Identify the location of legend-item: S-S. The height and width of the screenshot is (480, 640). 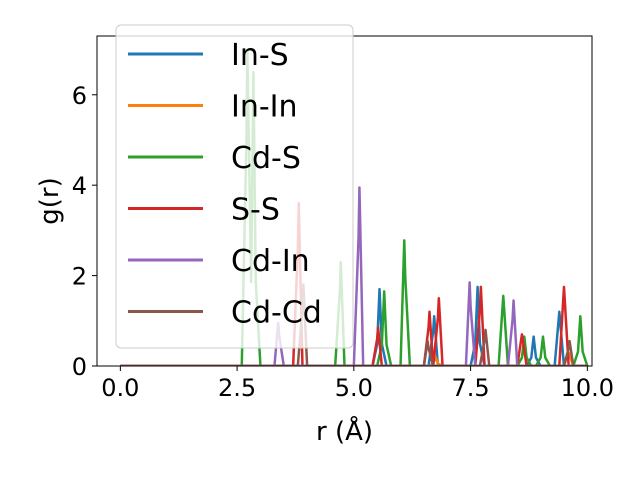
(204, 210).